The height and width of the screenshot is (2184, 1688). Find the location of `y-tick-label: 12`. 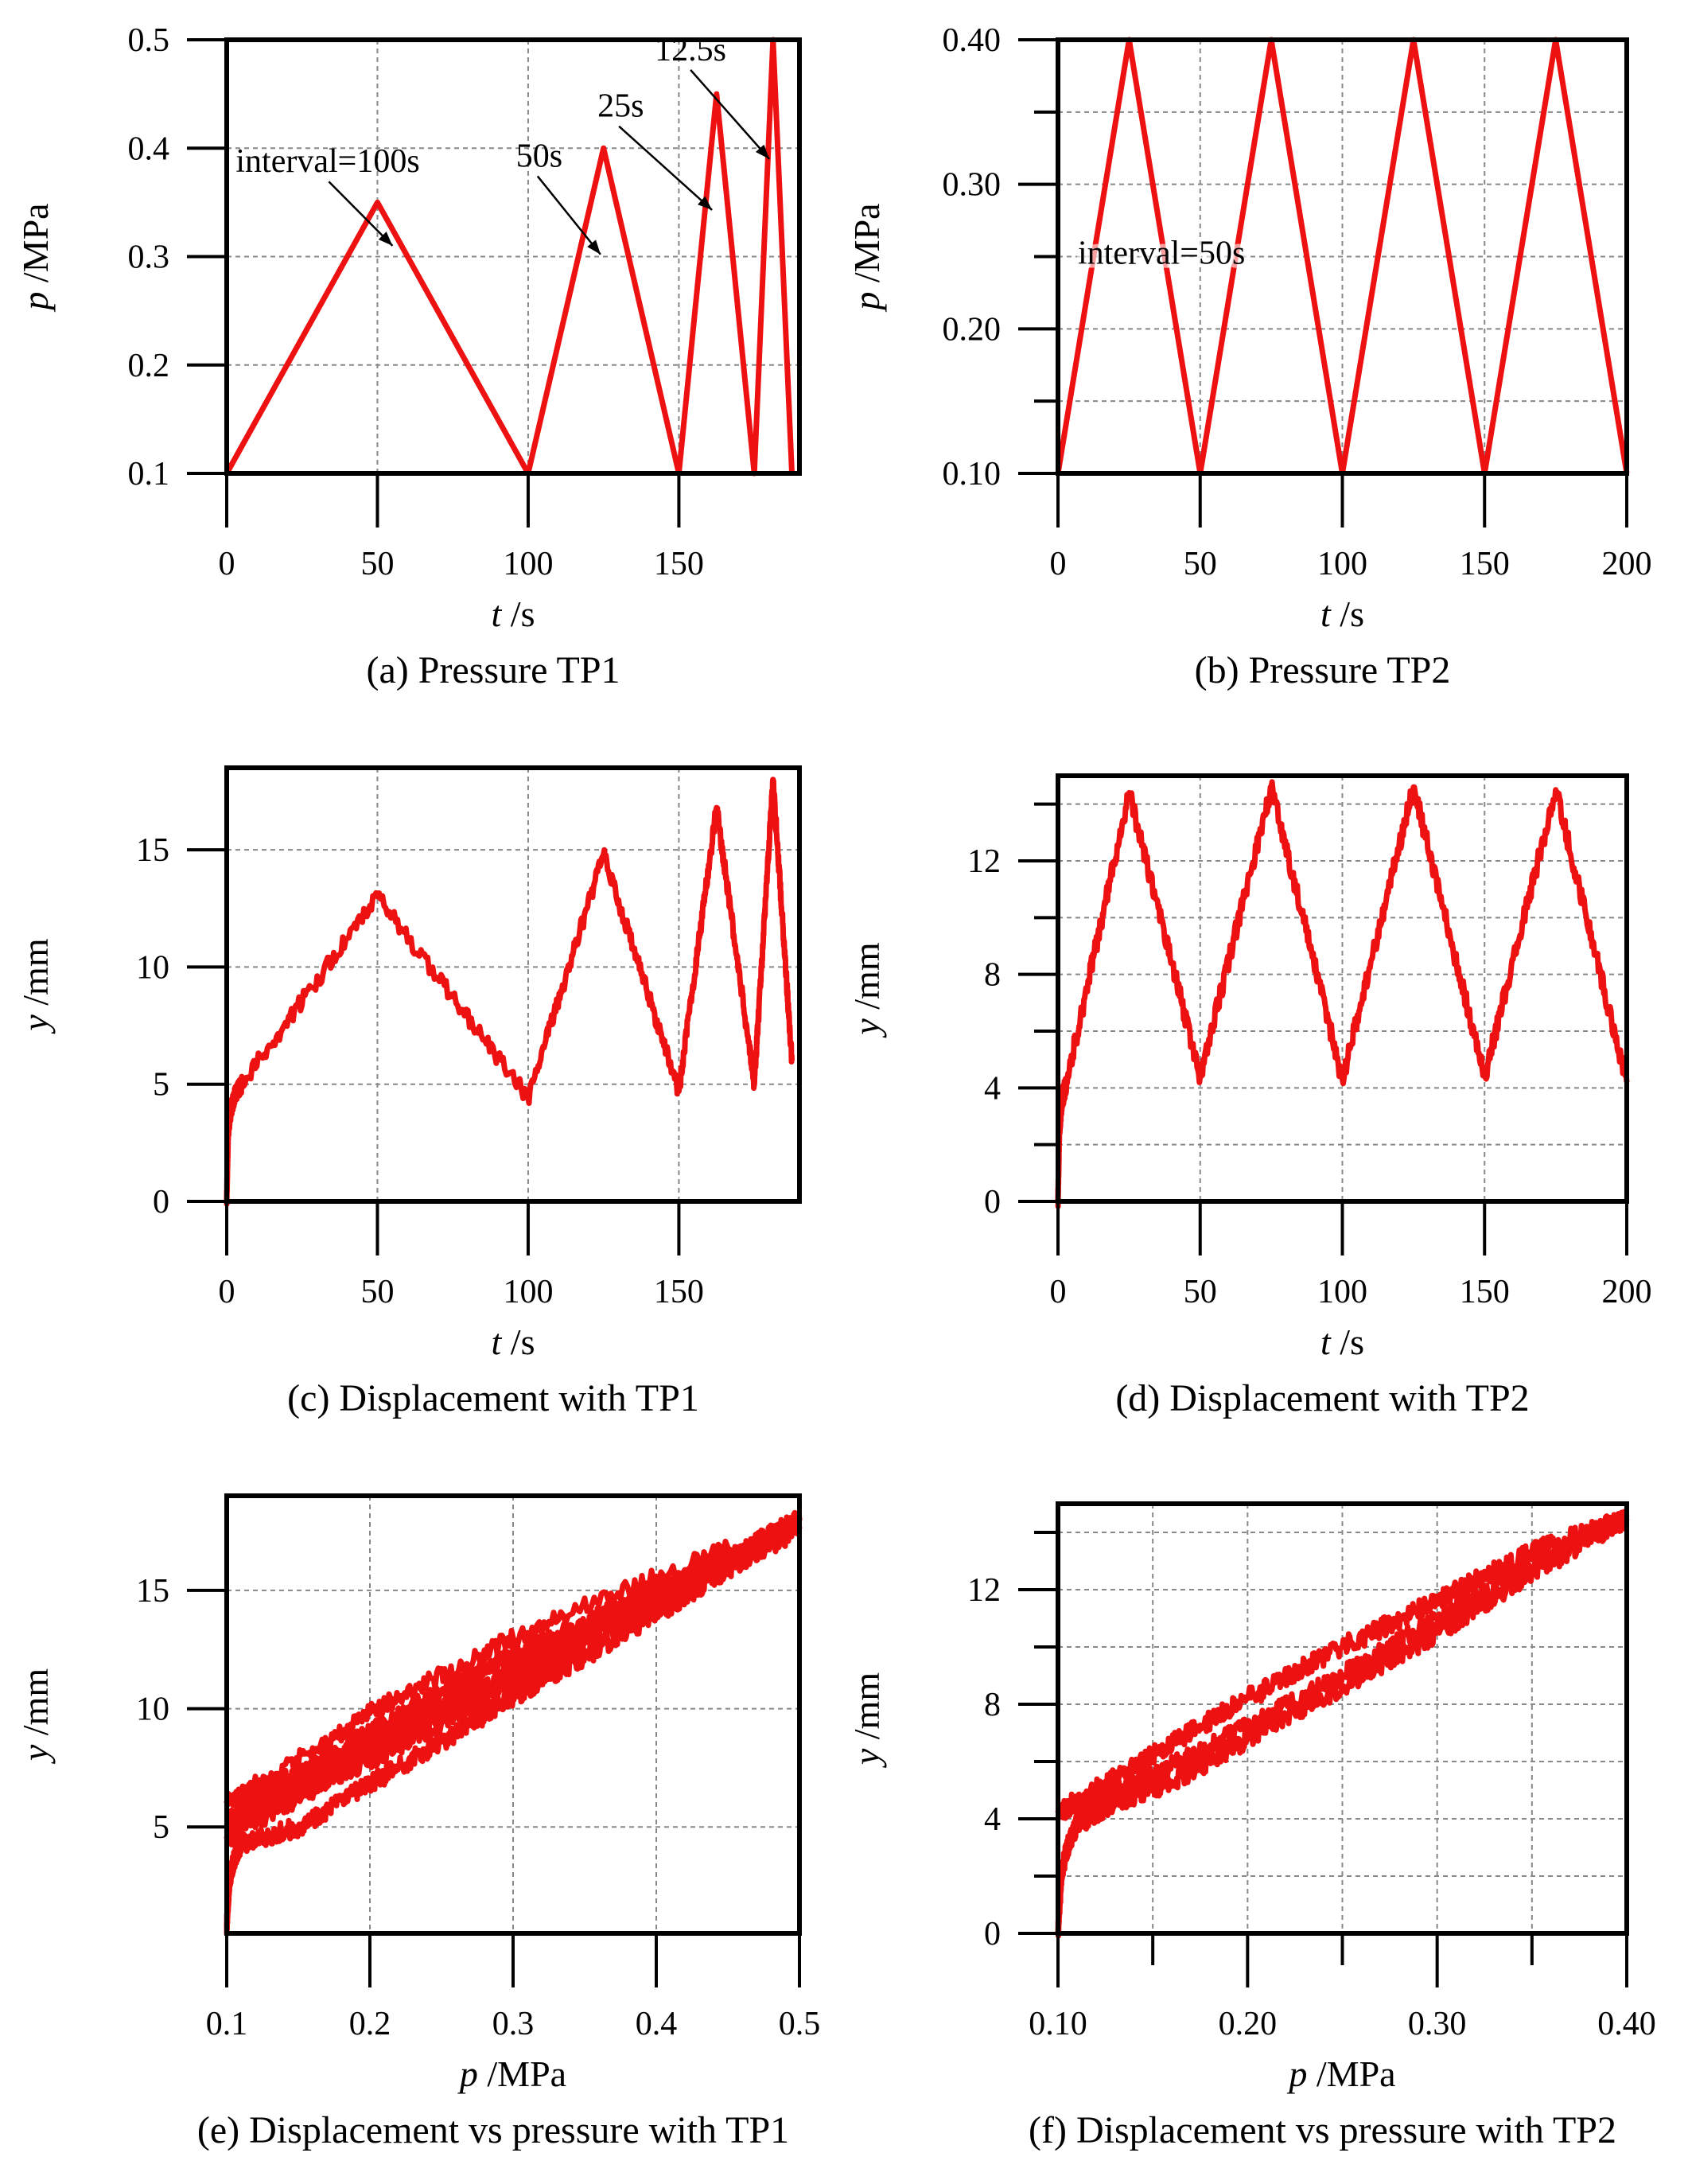

y-tick-label: 12 is located at coordinates (984, 861).